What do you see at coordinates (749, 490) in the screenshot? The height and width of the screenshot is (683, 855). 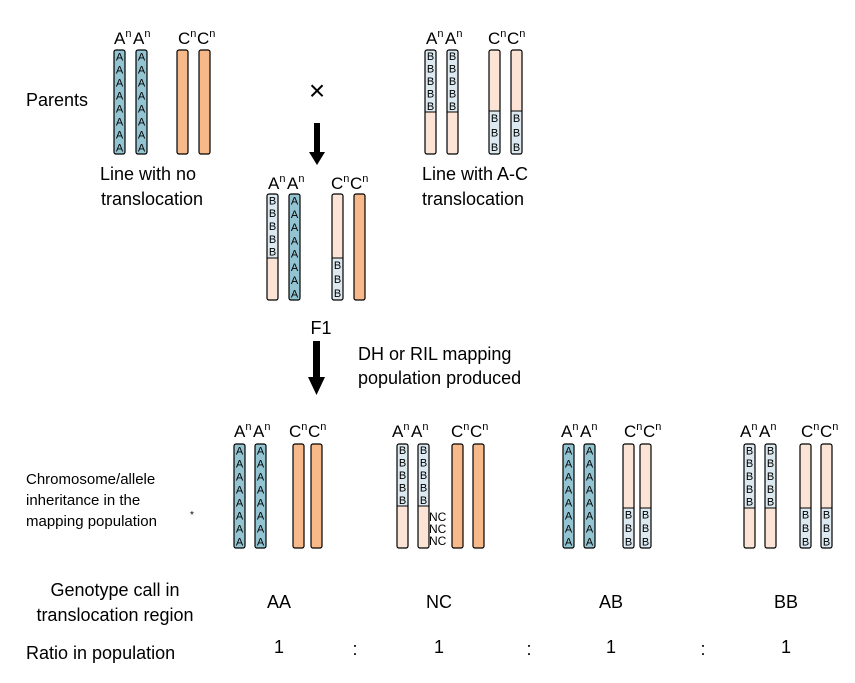 I see `bb-a-chromosome-1-allele-1-4: B` at bounding box center [749, 490].